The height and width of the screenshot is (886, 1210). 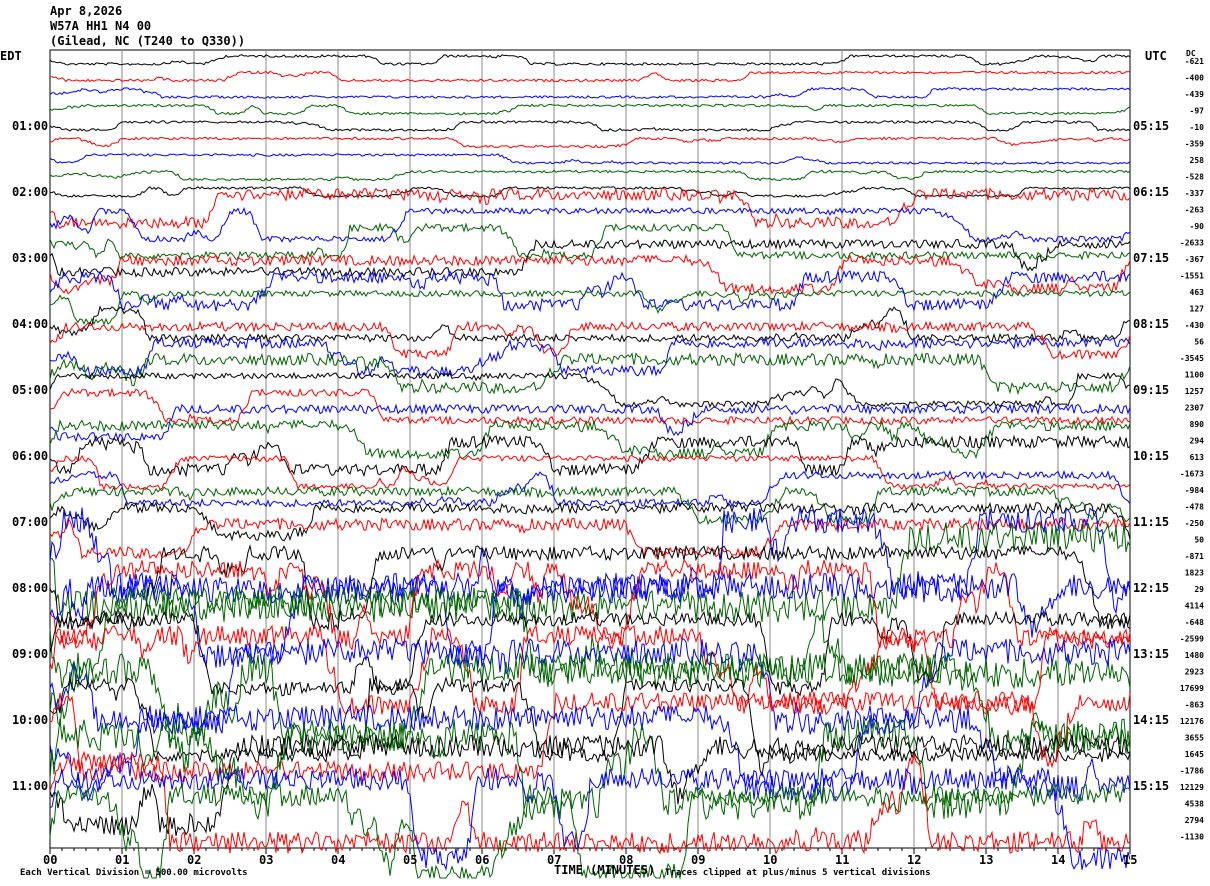 I want to click on dc-offset-label: 1480, so click(x=1194, y=655).